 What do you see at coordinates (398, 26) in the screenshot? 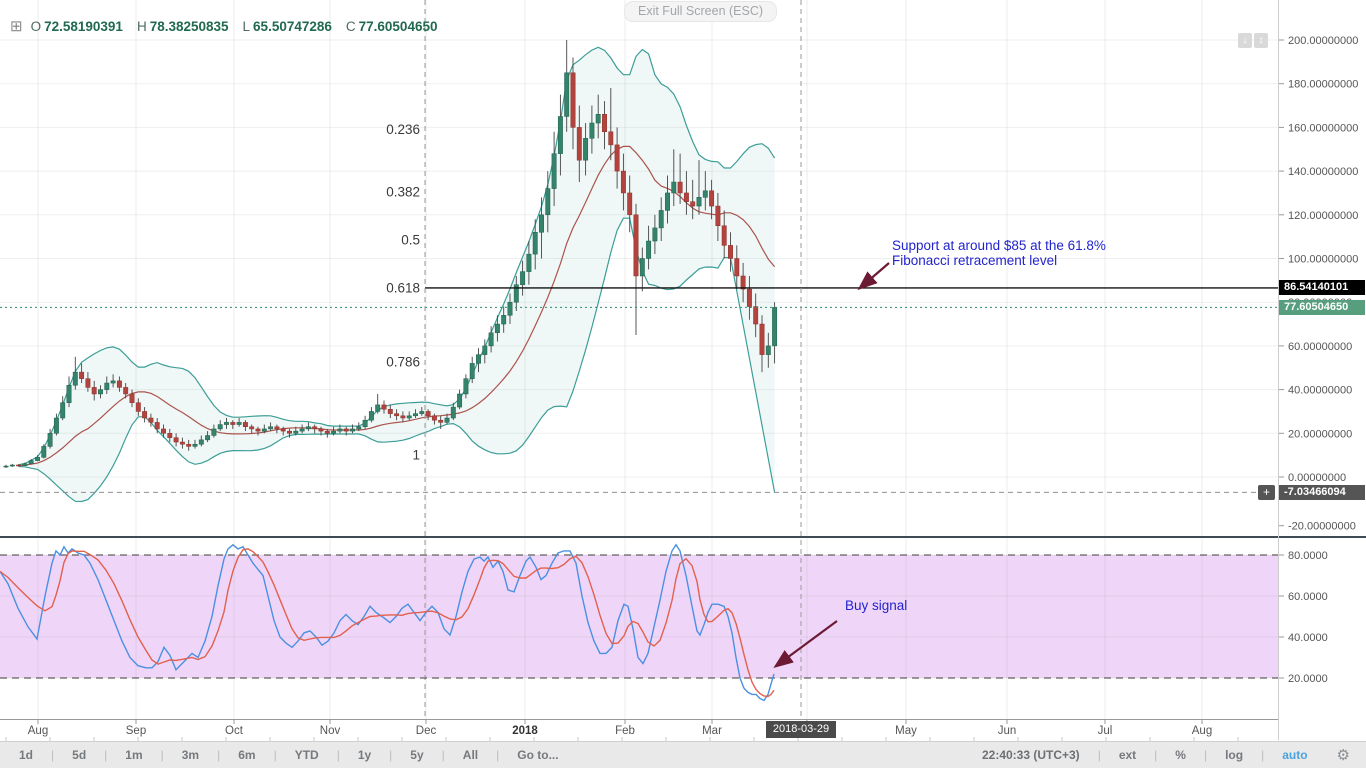
I see `close-value: 77.60504650` at bounding box center [398, 26].